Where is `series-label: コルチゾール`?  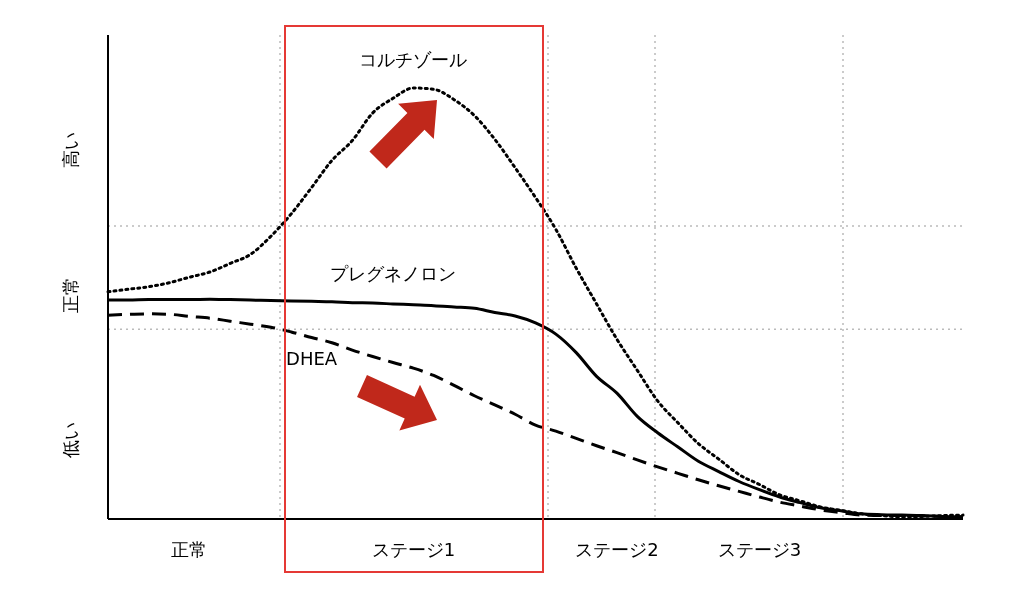
series-label: コルチゾール is located at coordinates (413, 59).